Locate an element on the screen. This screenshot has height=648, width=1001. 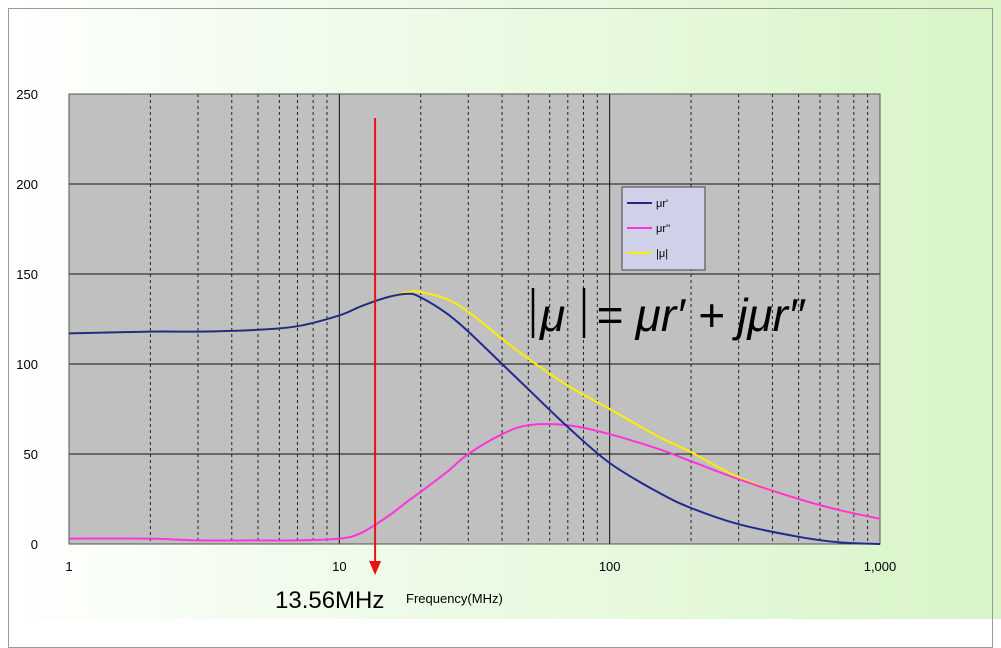
y-tick-label: 200 is located at coordinates (27, 184).